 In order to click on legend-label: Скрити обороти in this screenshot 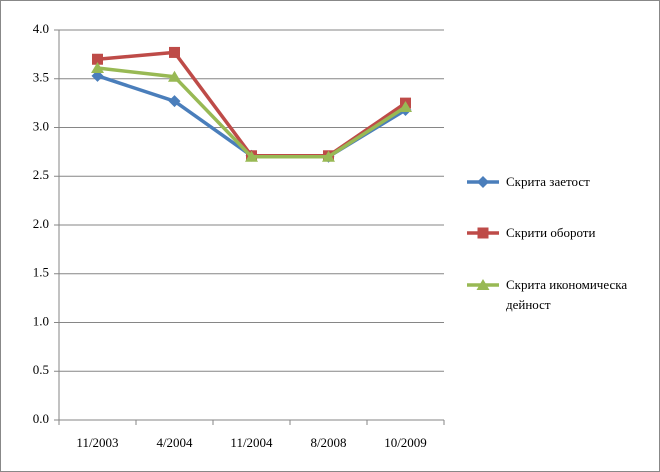, I will do `click(551, 232)`.